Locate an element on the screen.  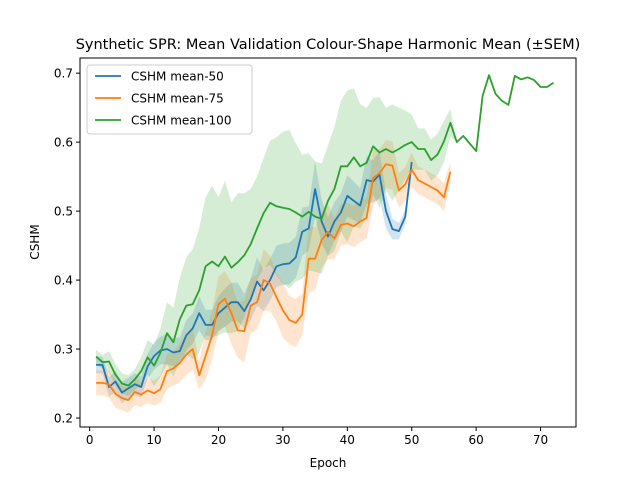
legend-box is located at coordinates (169, 99).